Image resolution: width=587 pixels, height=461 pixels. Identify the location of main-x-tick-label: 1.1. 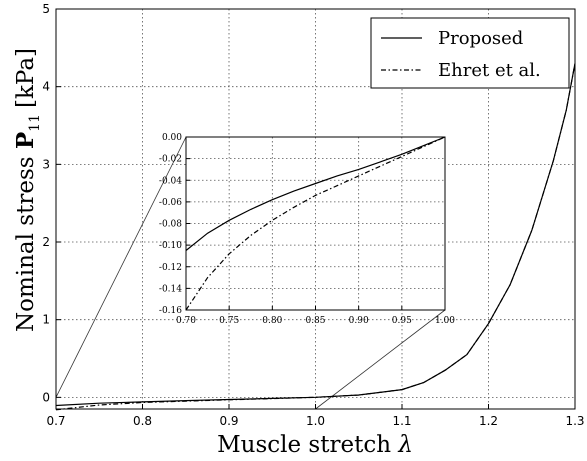
(401, 421).